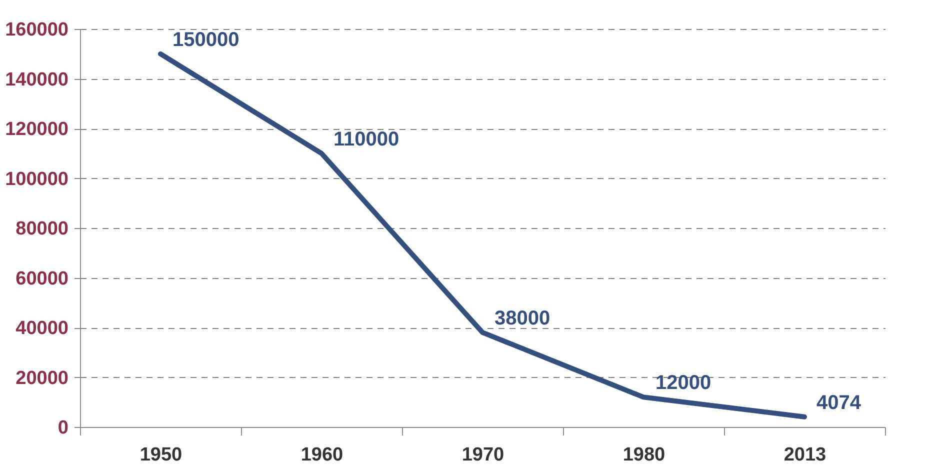  What do you see at coordinates (63, 428) in the screenshot?
I see `y-tick-label: 0` at bounding box center [63, 428].